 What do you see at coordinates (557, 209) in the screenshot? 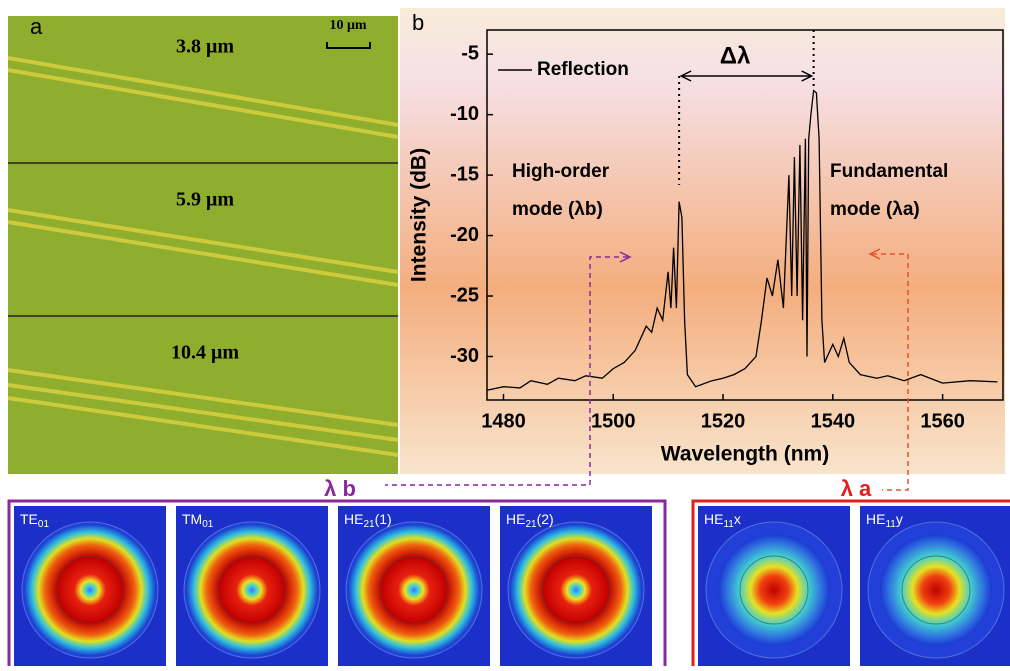
I see `annotation: mode (λb)` at bounding box center [557, 209].